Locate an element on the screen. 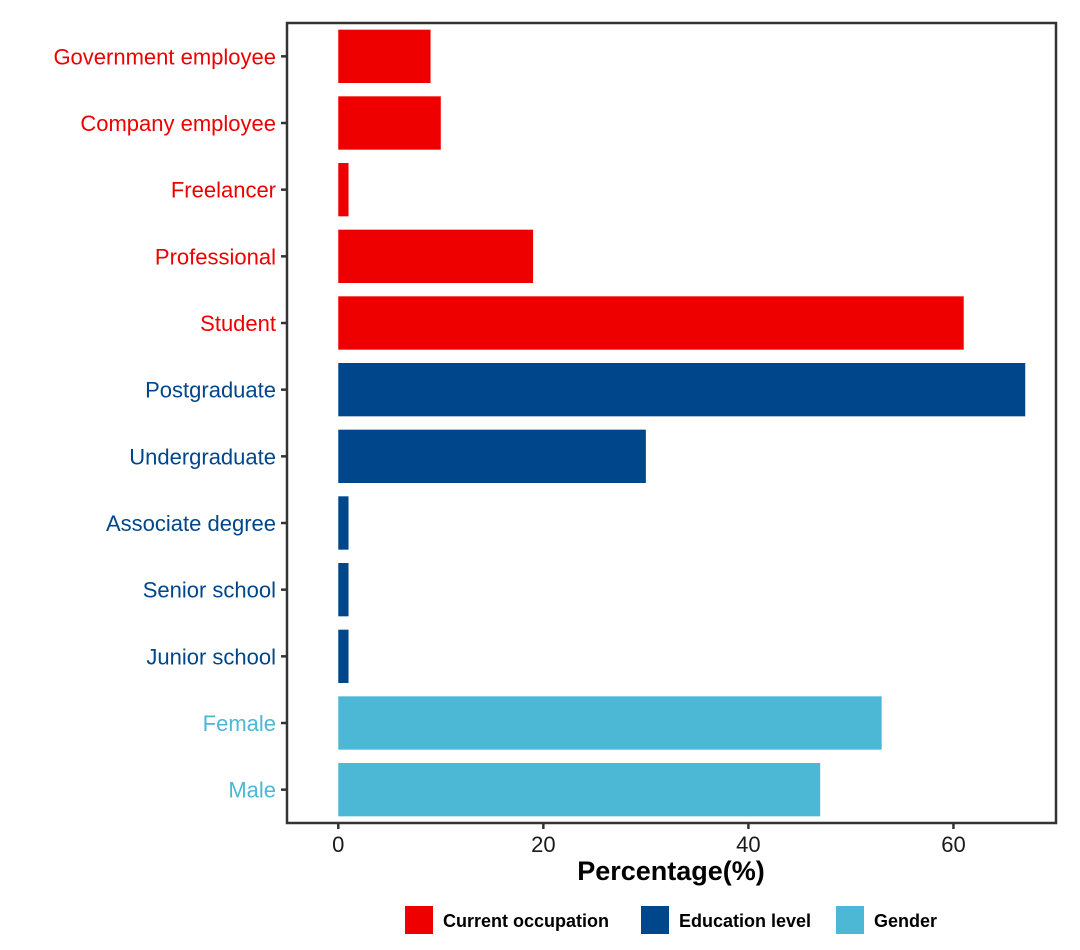  legend-swatch-current-occupation is located at coordinates (419, 920).